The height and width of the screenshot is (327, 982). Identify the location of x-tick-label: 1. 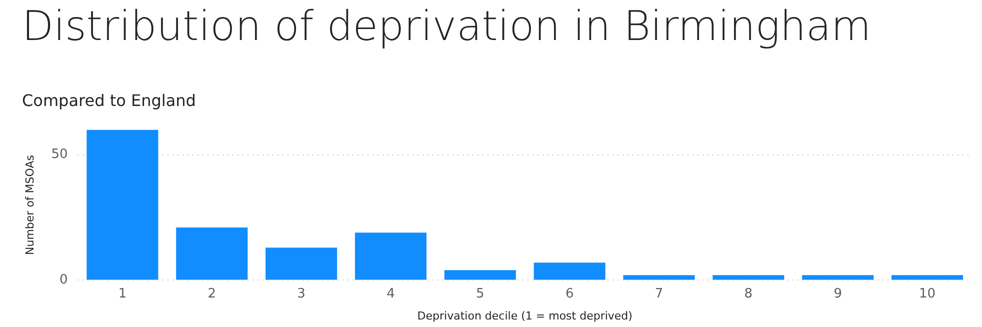
(122, 294).